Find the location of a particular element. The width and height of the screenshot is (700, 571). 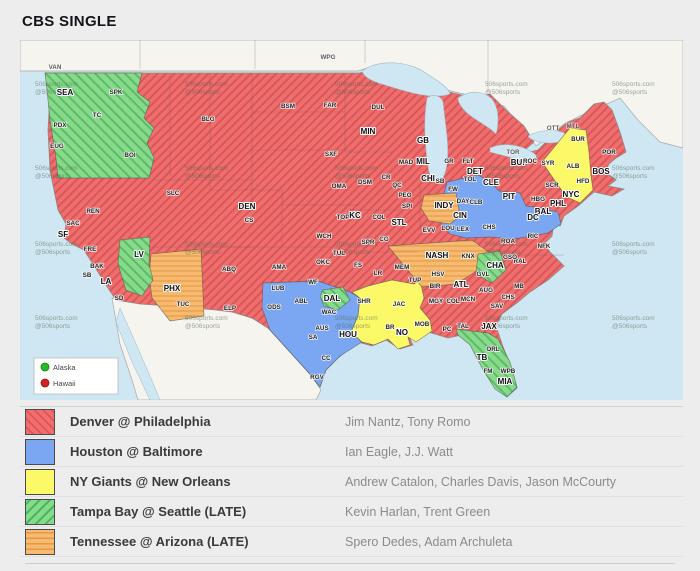

map-market-label-knx: KNX is located at coordinates (468, 256).